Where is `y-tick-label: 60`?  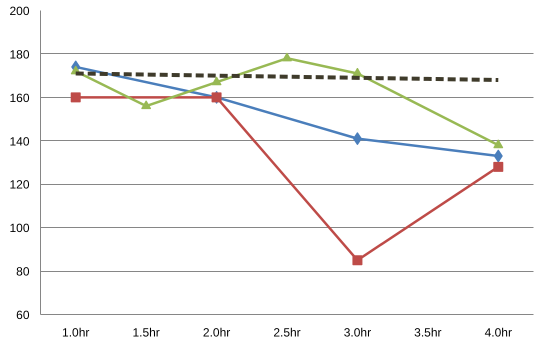 y-tick-label: 60 is located at coordinates (23, 315).